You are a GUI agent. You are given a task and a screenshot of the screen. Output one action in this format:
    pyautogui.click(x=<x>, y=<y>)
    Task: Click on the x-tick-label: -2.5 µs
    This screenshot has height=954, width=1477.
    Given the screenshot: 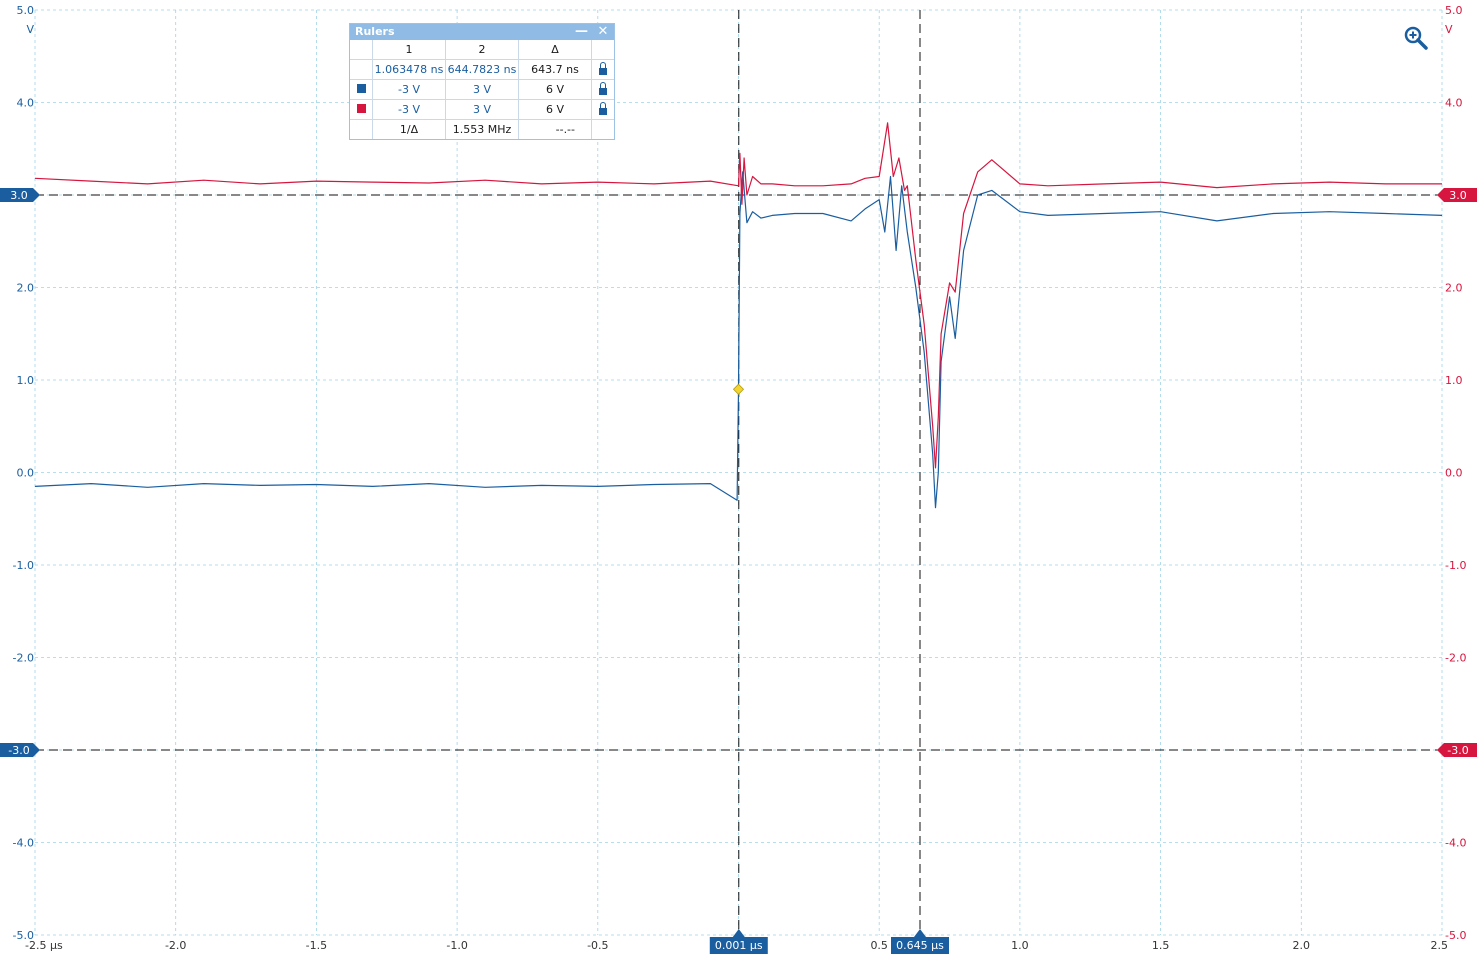 What is the action you would take?
    pyautogui.click(x=44, y=945)
    